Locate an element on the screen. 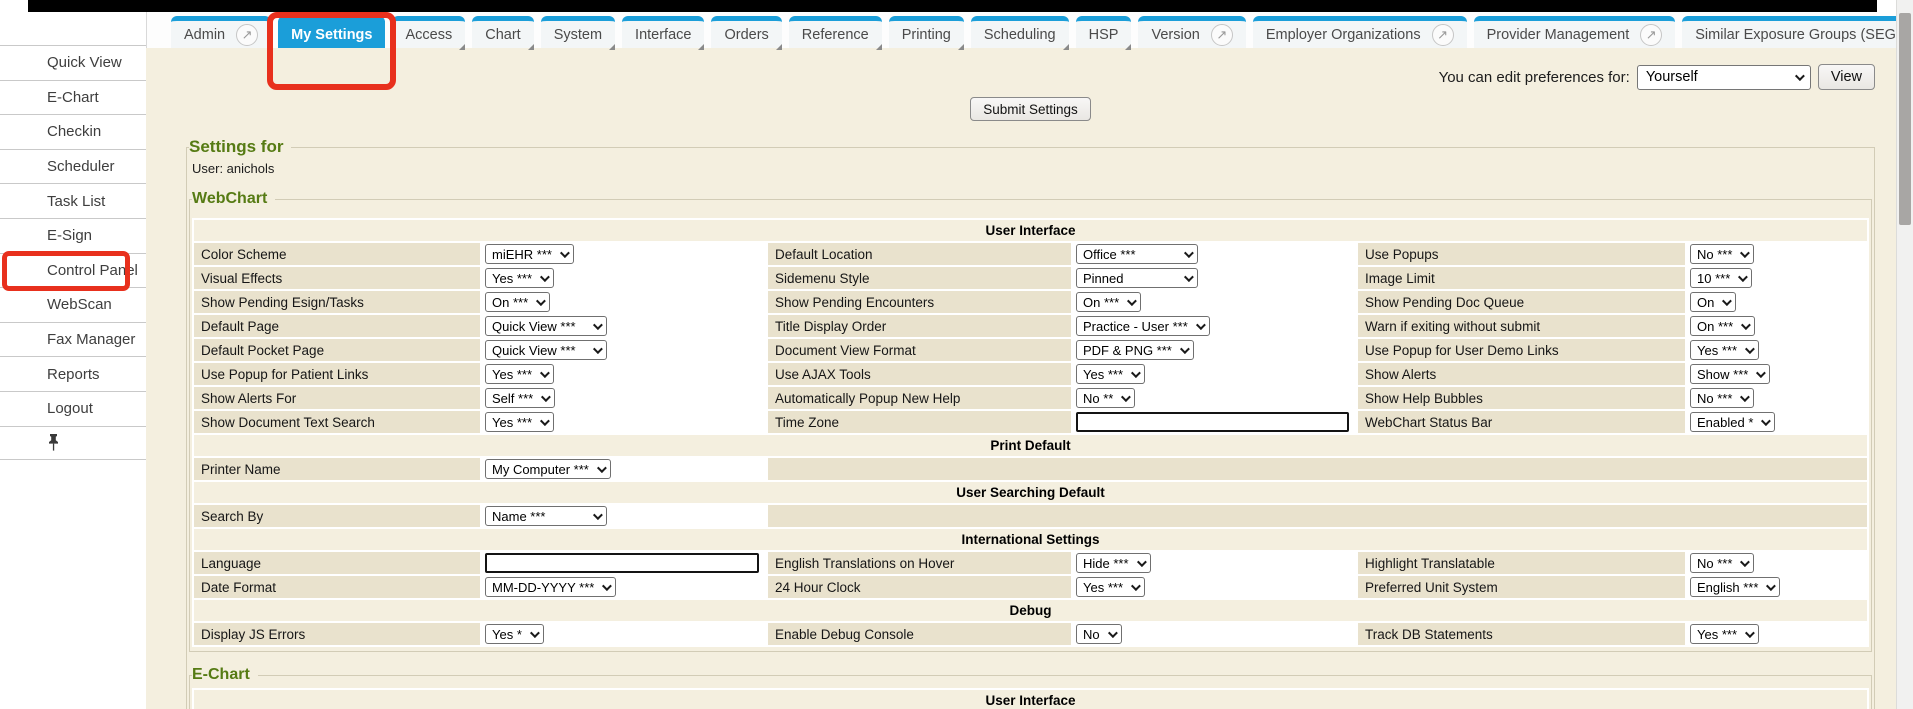 The image size is (1913, 709). select-24-hour-clock: Yes *** is located at coordinates (1110, 587).